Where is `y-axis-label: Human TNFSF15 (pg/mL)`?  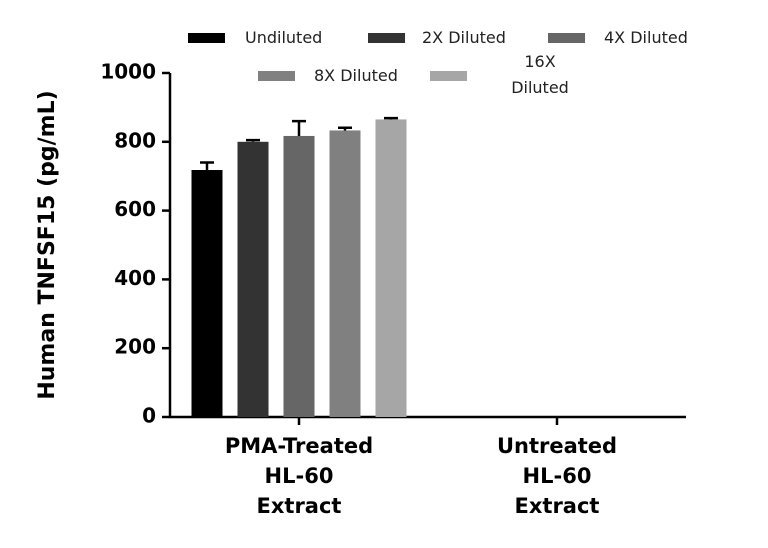
y-axis-label: Human TNFSF15 (pg/mL) is located at coordinates (47, 244).